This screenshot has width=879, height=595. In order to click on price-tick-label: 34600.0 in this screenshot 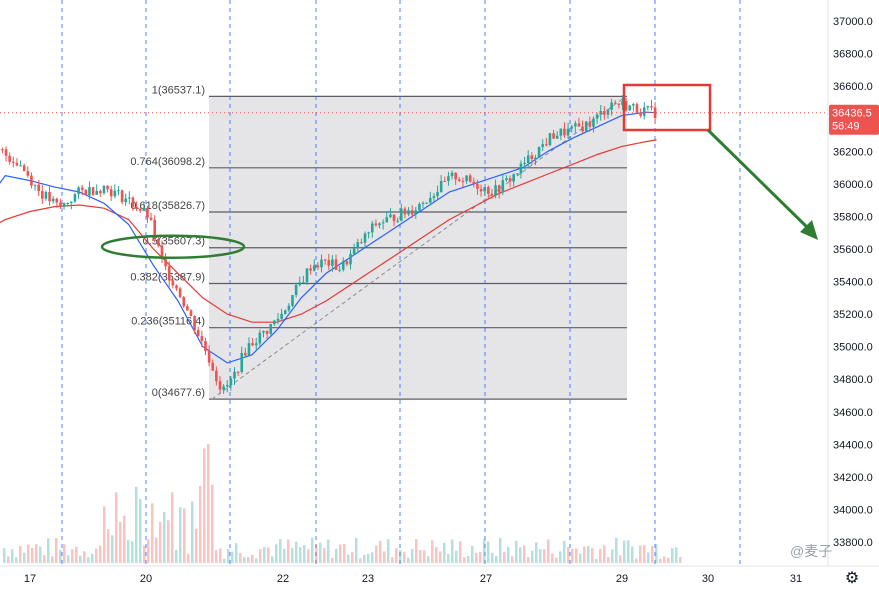, I will do `click(853, 413)`.